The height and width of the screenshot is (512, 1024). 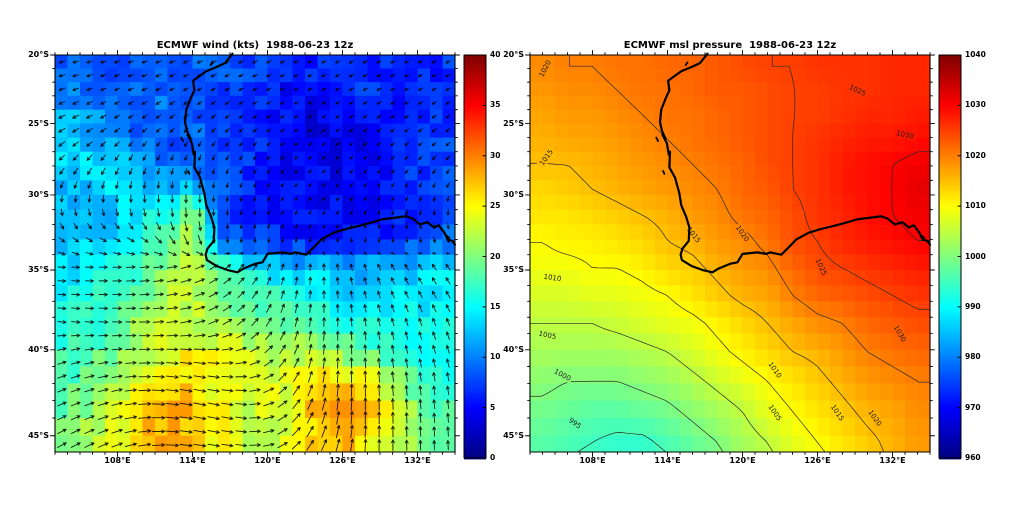 What do you see at coordinates (493, 457) in the screenshot?
I see `colorbar-tick-label: 0` at bounding box center [493, 457].